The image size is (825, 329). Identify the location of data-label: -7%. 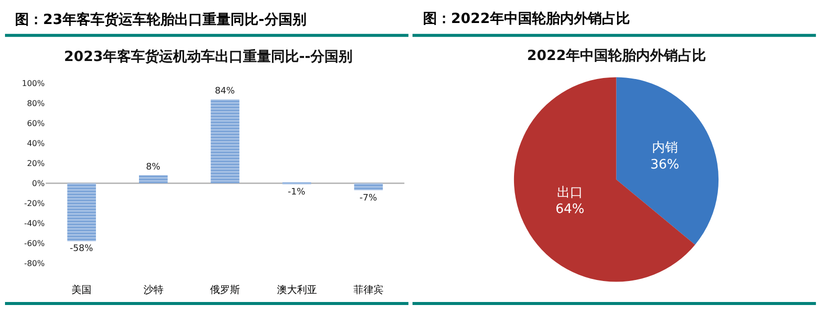
(369, 198).